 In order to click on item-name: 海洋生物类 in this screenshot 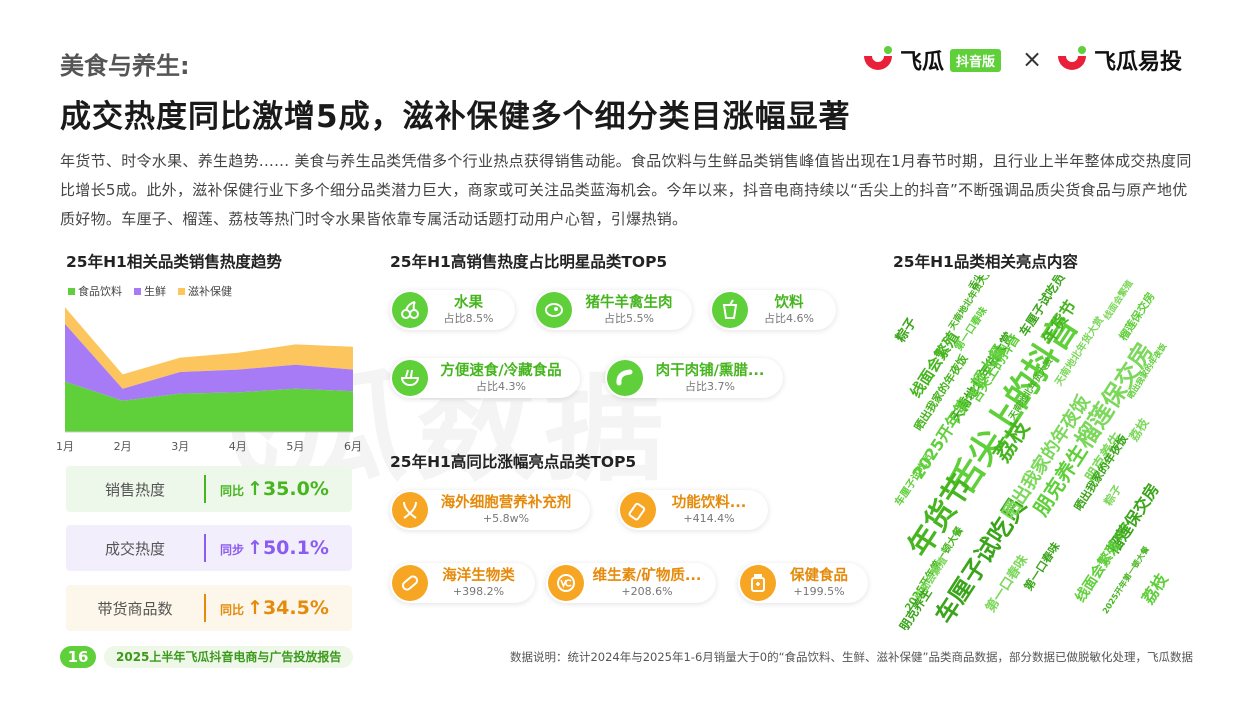, I will do `click(478, 575)`.